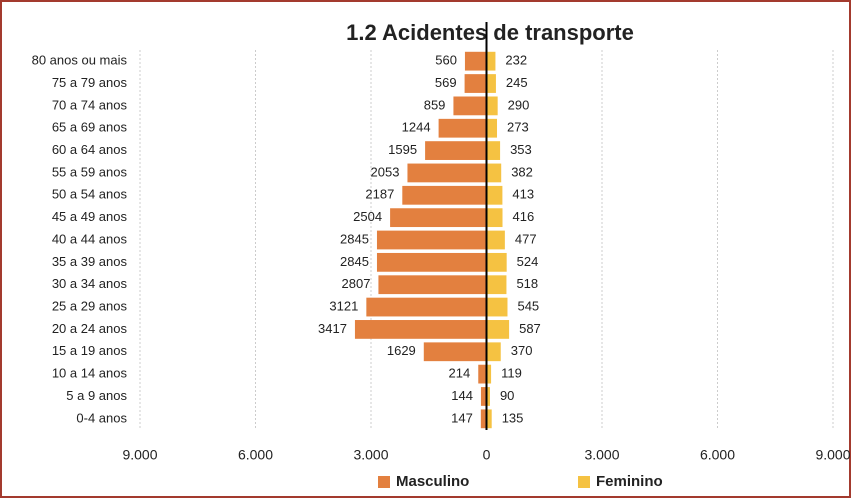 This screenshot has height=503, width=851. Describe the element at coordinates (460, 373) in the screenshot. I see `data-label: 214` at that location.